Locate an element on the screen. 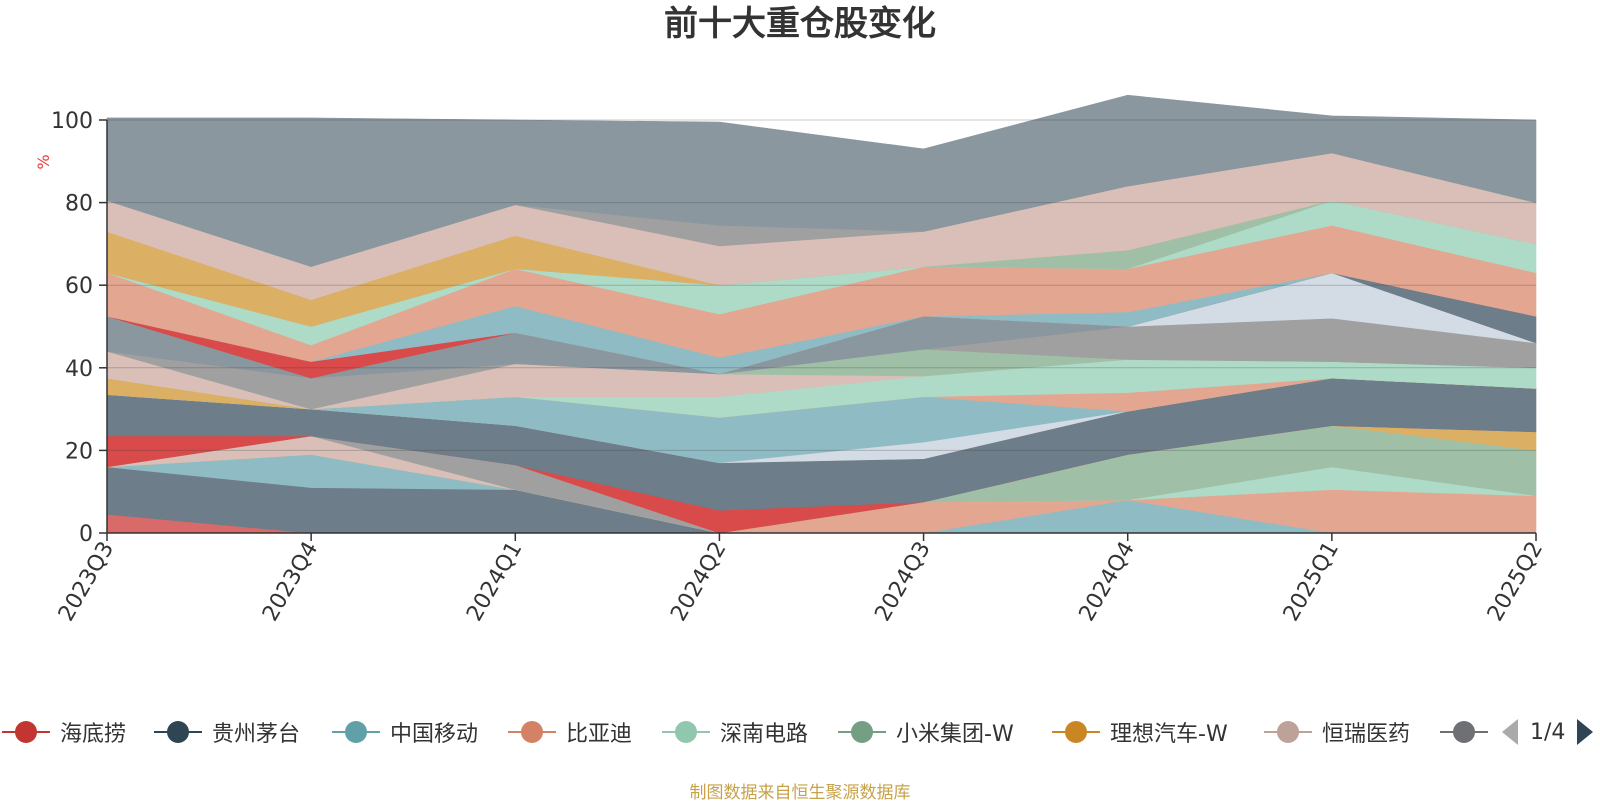 The width and height of the screenshot is (1600, 803). legend-label: 恒瑞医药 is located at coordinates (1366, 734).